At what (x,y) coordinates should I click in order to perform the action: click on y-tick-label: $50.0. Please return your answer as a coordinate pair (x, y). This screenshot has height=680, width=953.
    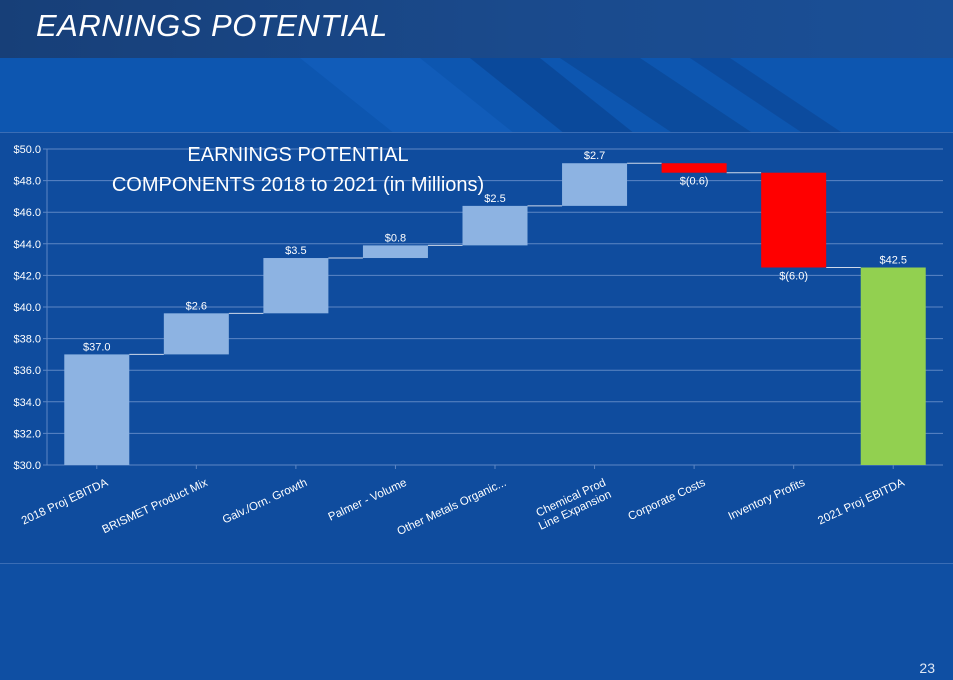
    Looking at the image, I should click on (27, 150).